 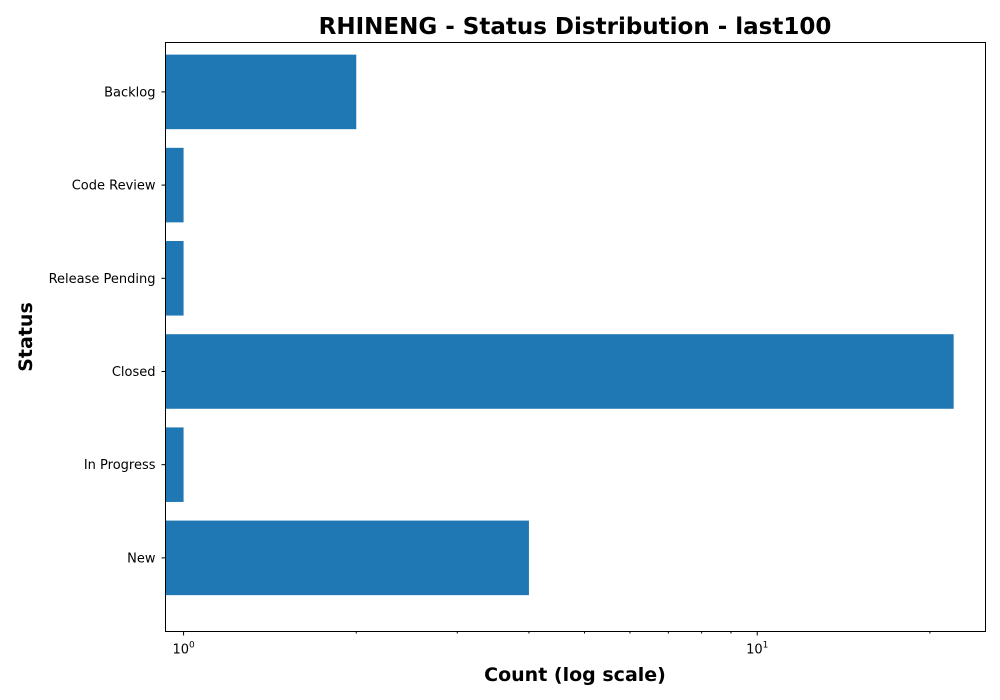 What do you see at coordinates (559, 371) in the screenshot?
I see `bar-closed` at bounding box center [559, 371].